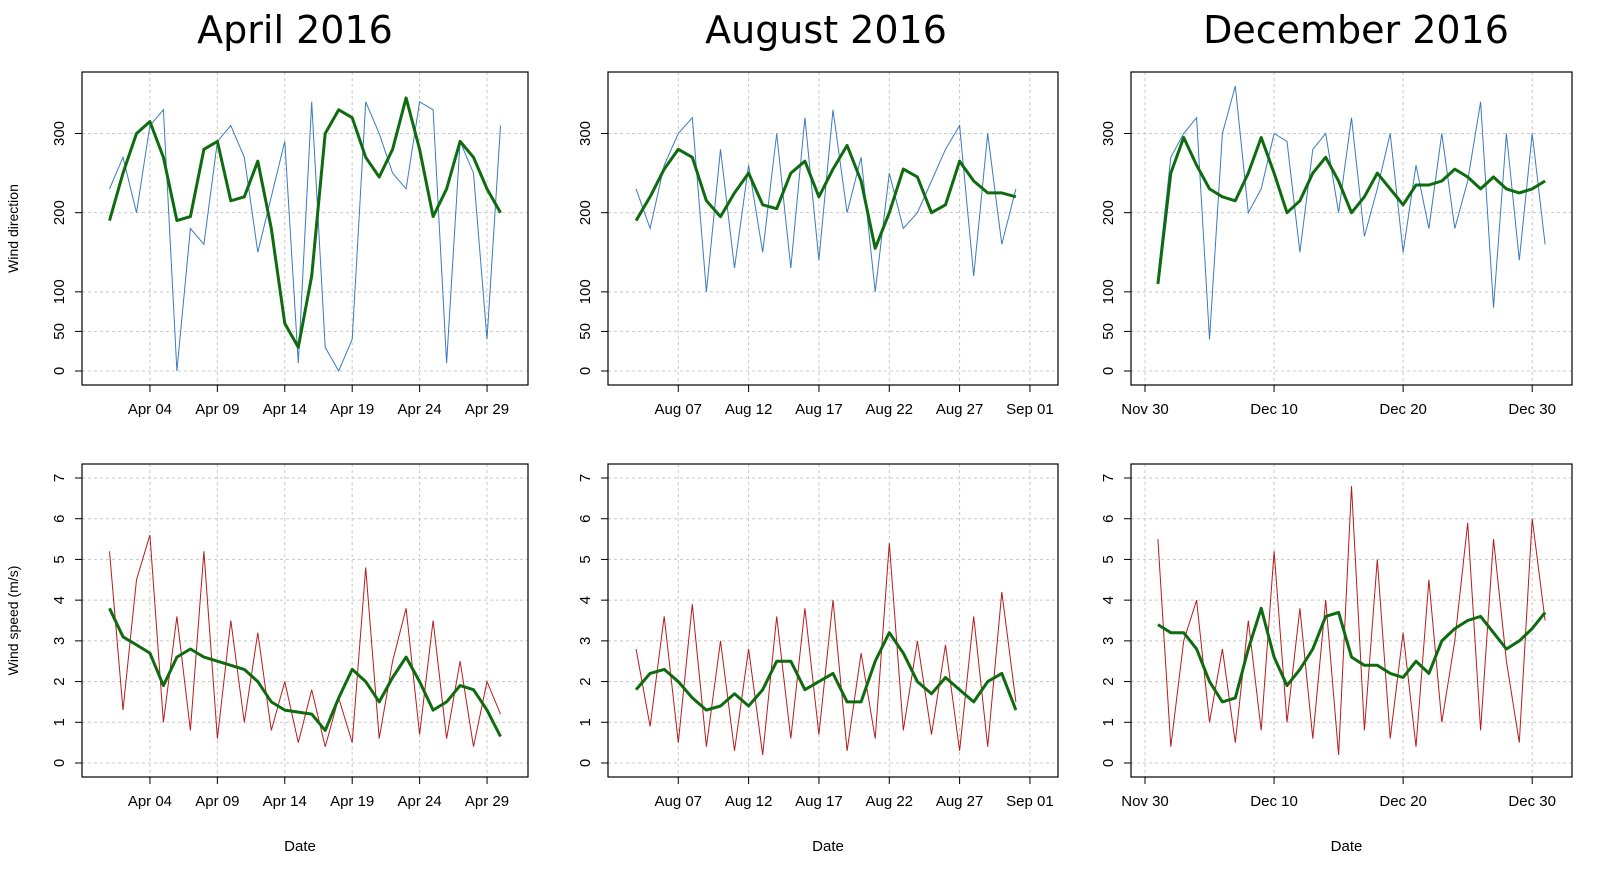 The width and height of the screenshot is (1606, 877). What do you see at coordinates (826, 30) in the screenshot?
I see `title-august: August 2016` at bounding box center [826, 30].